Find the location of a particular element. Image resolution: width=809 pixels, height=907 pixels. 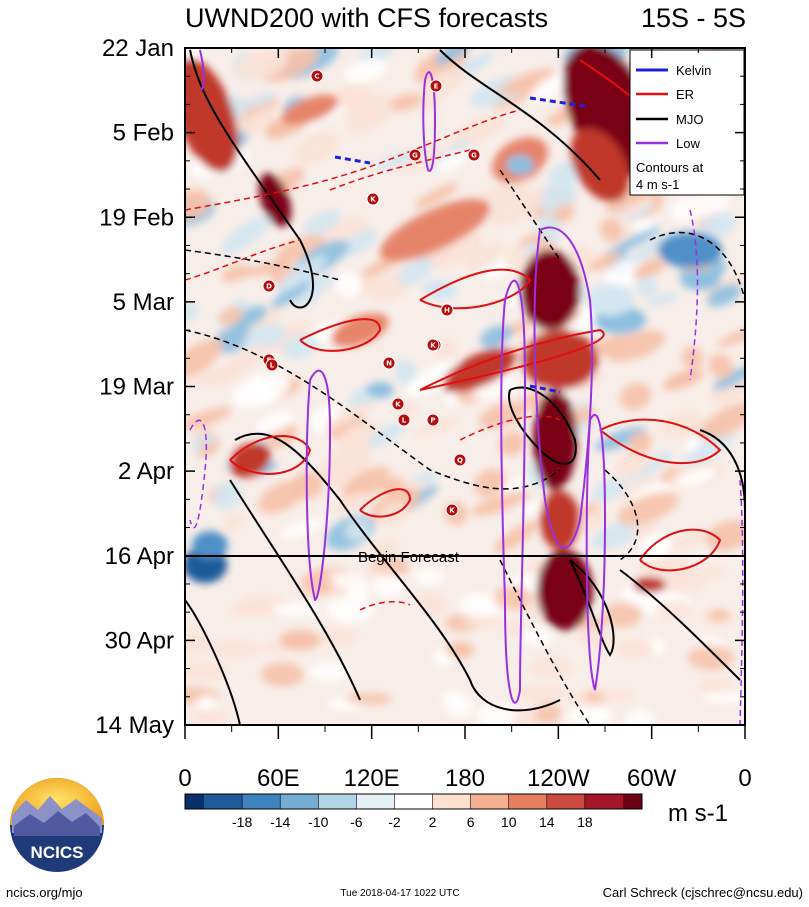

footer-right: Carl Schreck (cjschrec@ncsu.edu) is located at coordinates (703, 892).